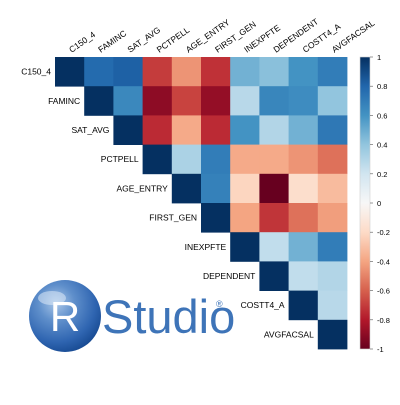 The width and height of the screenshot is (400, 405). I want to click on heatmap-cell: C150_4 / AGE_ENTRY: -0.45, so click(186, 72).